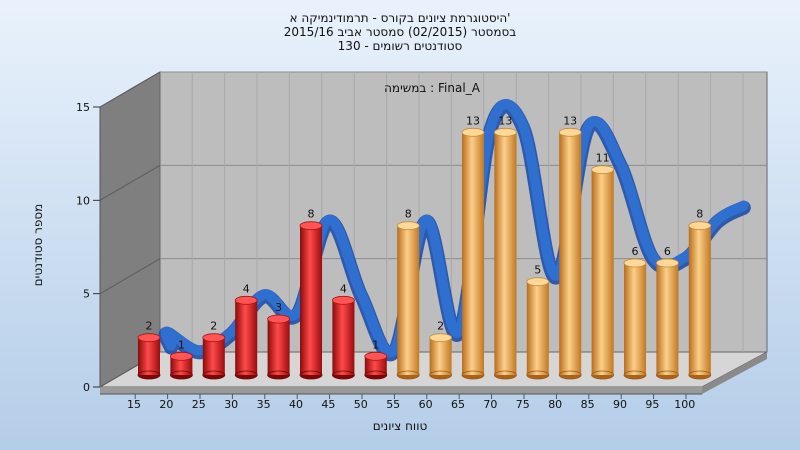 Image resolution: width=800 pixels, height=450 pixels. I want to click on title-line-3: סטודנטים רשומים - 130, so click(400, 46).